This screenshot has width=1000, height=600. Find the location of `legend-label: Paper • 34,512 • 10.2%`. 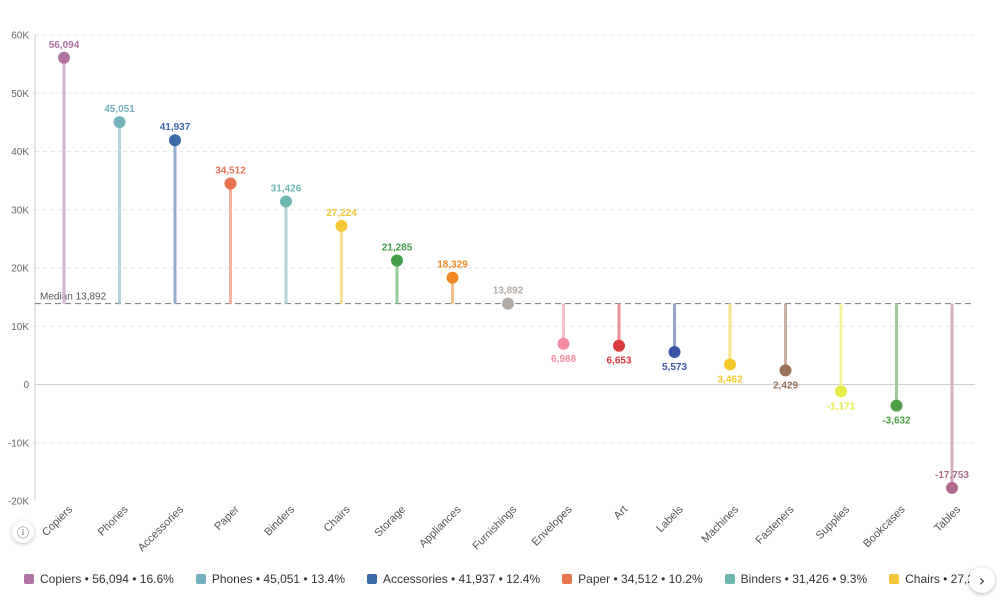

legend-label: Paper • 34,512 • 10.2% is located at coordinates (640, 579).